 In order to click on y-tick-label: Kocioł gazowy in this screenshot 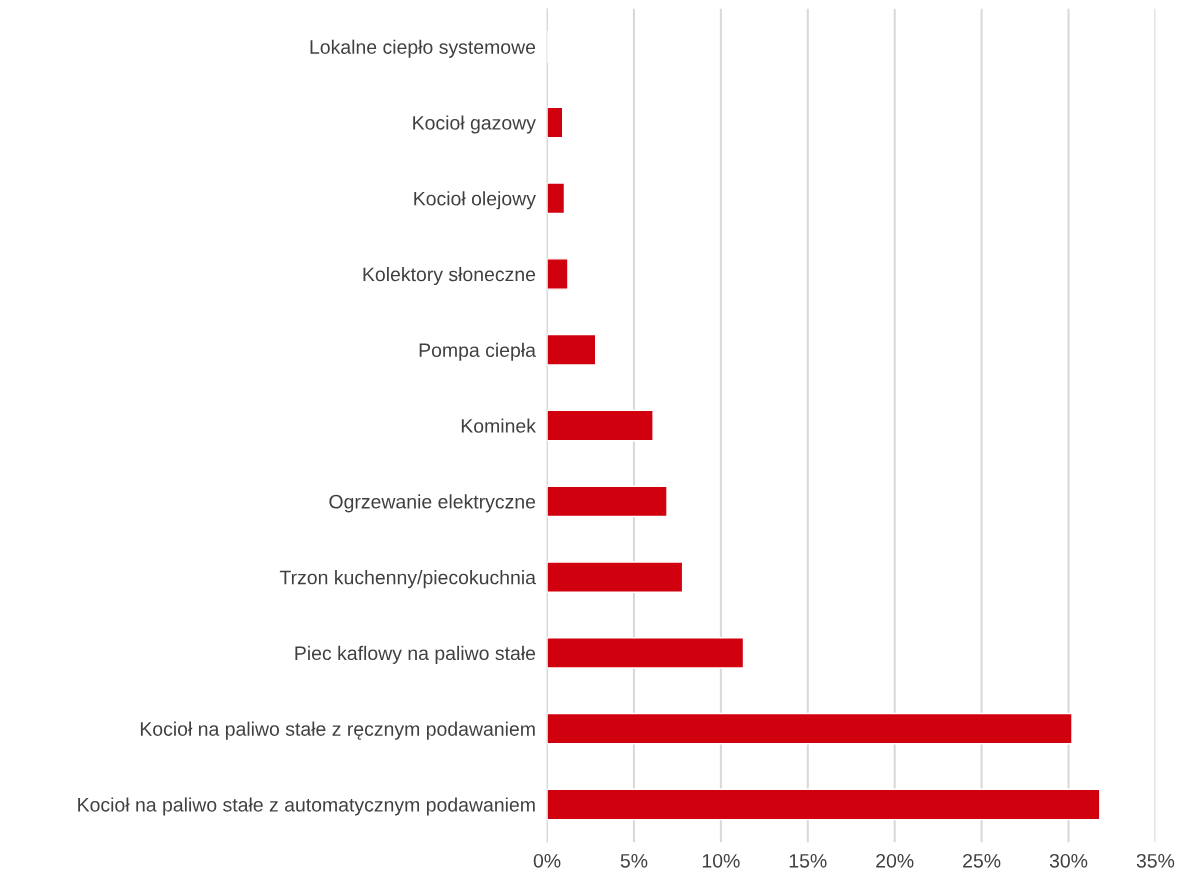, I will do `click(474, 124)`.